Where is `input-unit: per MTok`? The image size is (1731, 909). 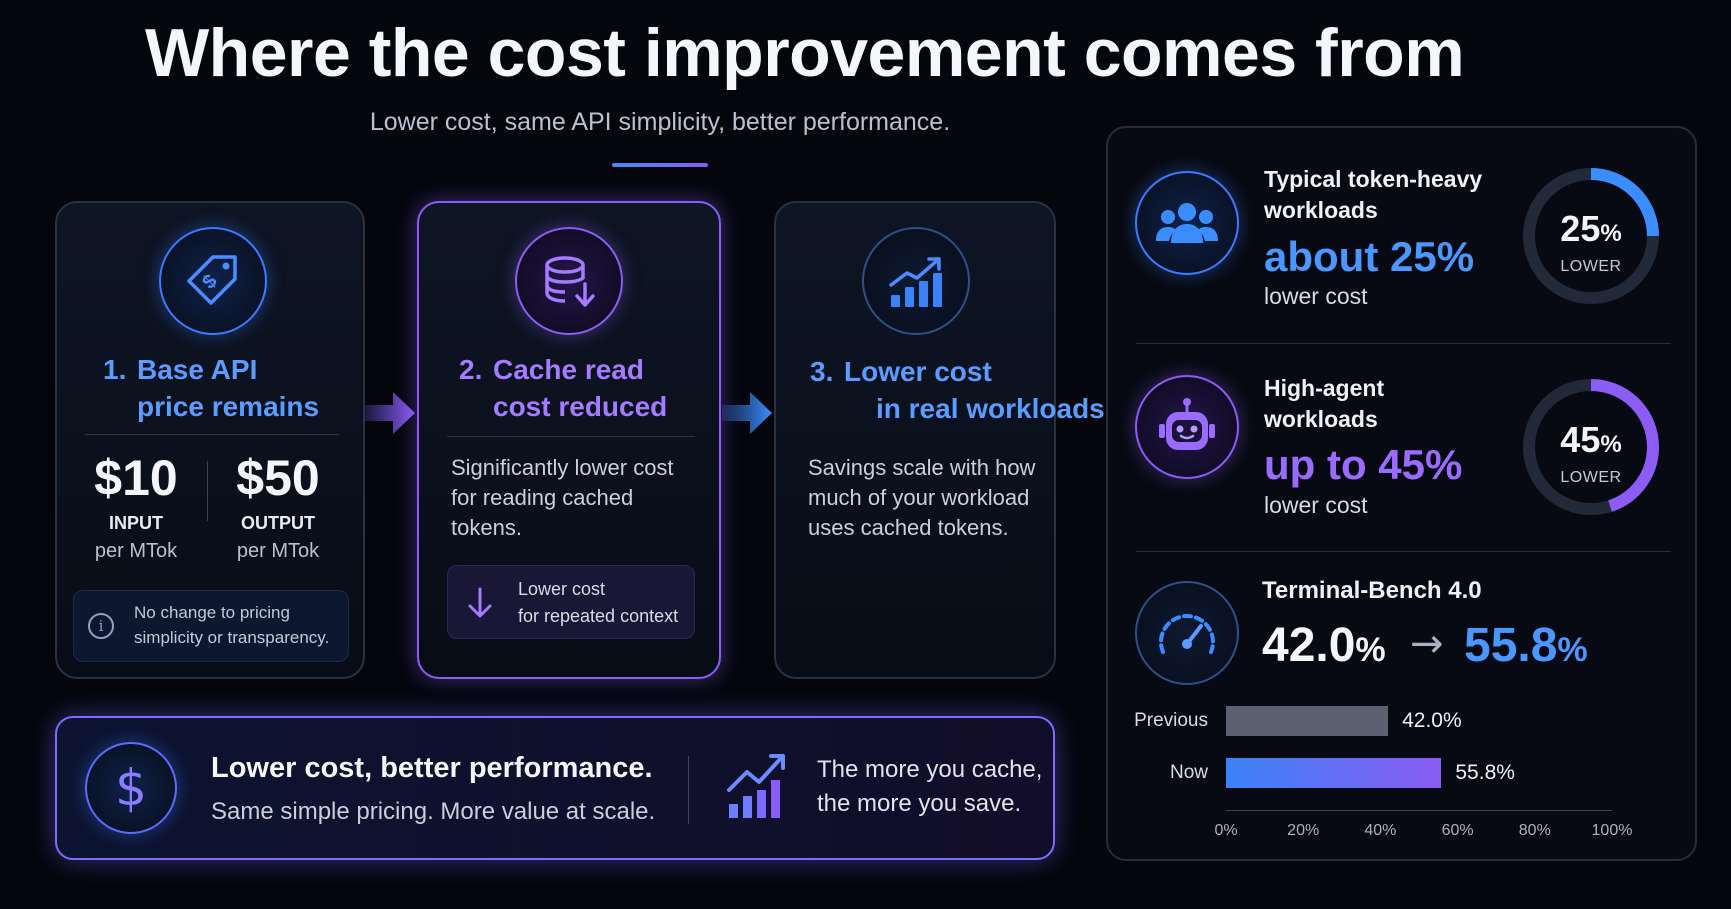 input-unit: per MTok is located at coordinates (136, 551).